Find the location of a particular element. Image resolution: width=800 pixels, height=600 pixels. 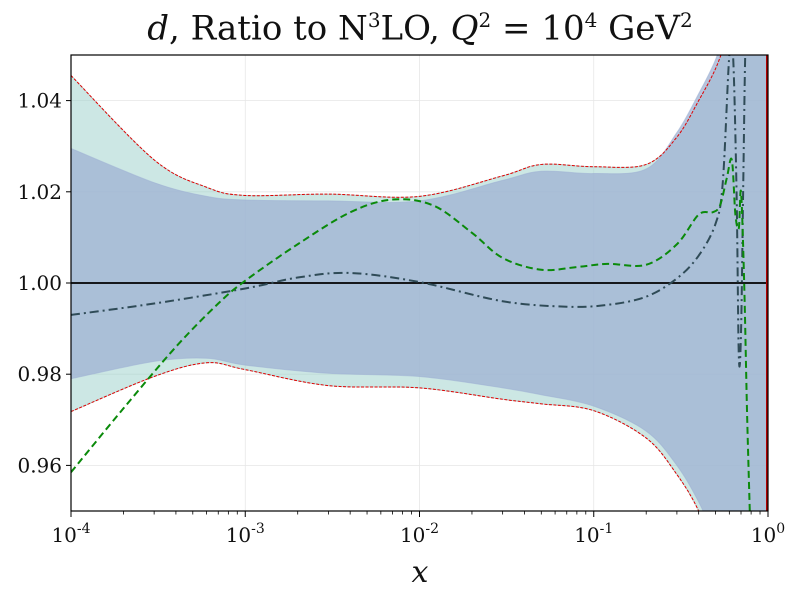

title-symbol: d is located at coordinates (158, 28).